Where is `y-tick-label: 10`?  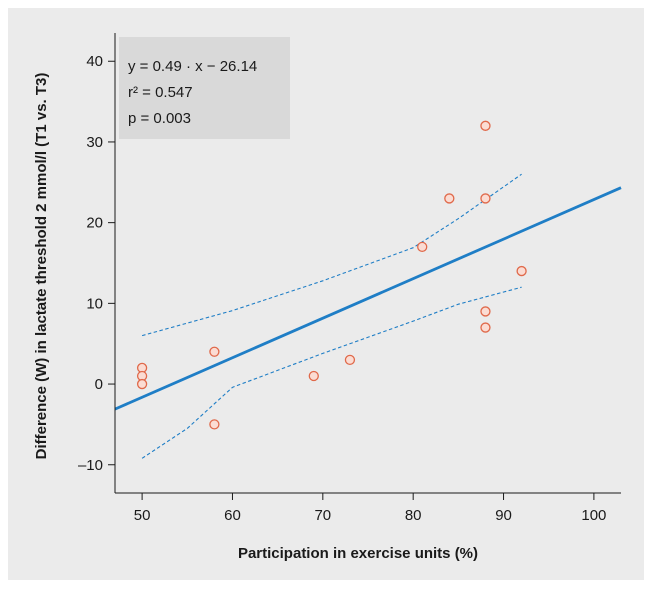
y-tick-label: 10 is located at coordinates (94, 303).